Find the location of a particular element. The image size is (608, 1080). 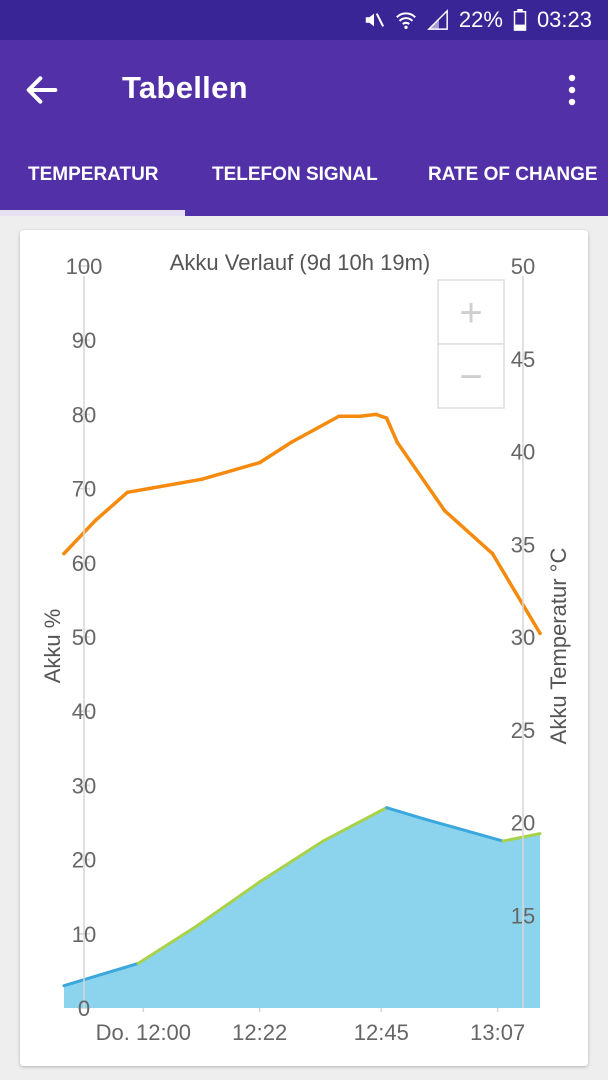

status-bar: 22% 03:23 is located at coordinates (304, 20).